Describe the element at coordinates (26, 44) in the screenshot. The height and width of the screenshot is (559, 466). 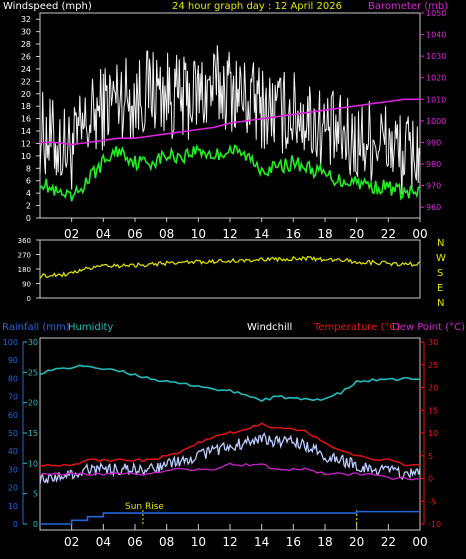
I see `wind-y-tick-label: 28` at that location.